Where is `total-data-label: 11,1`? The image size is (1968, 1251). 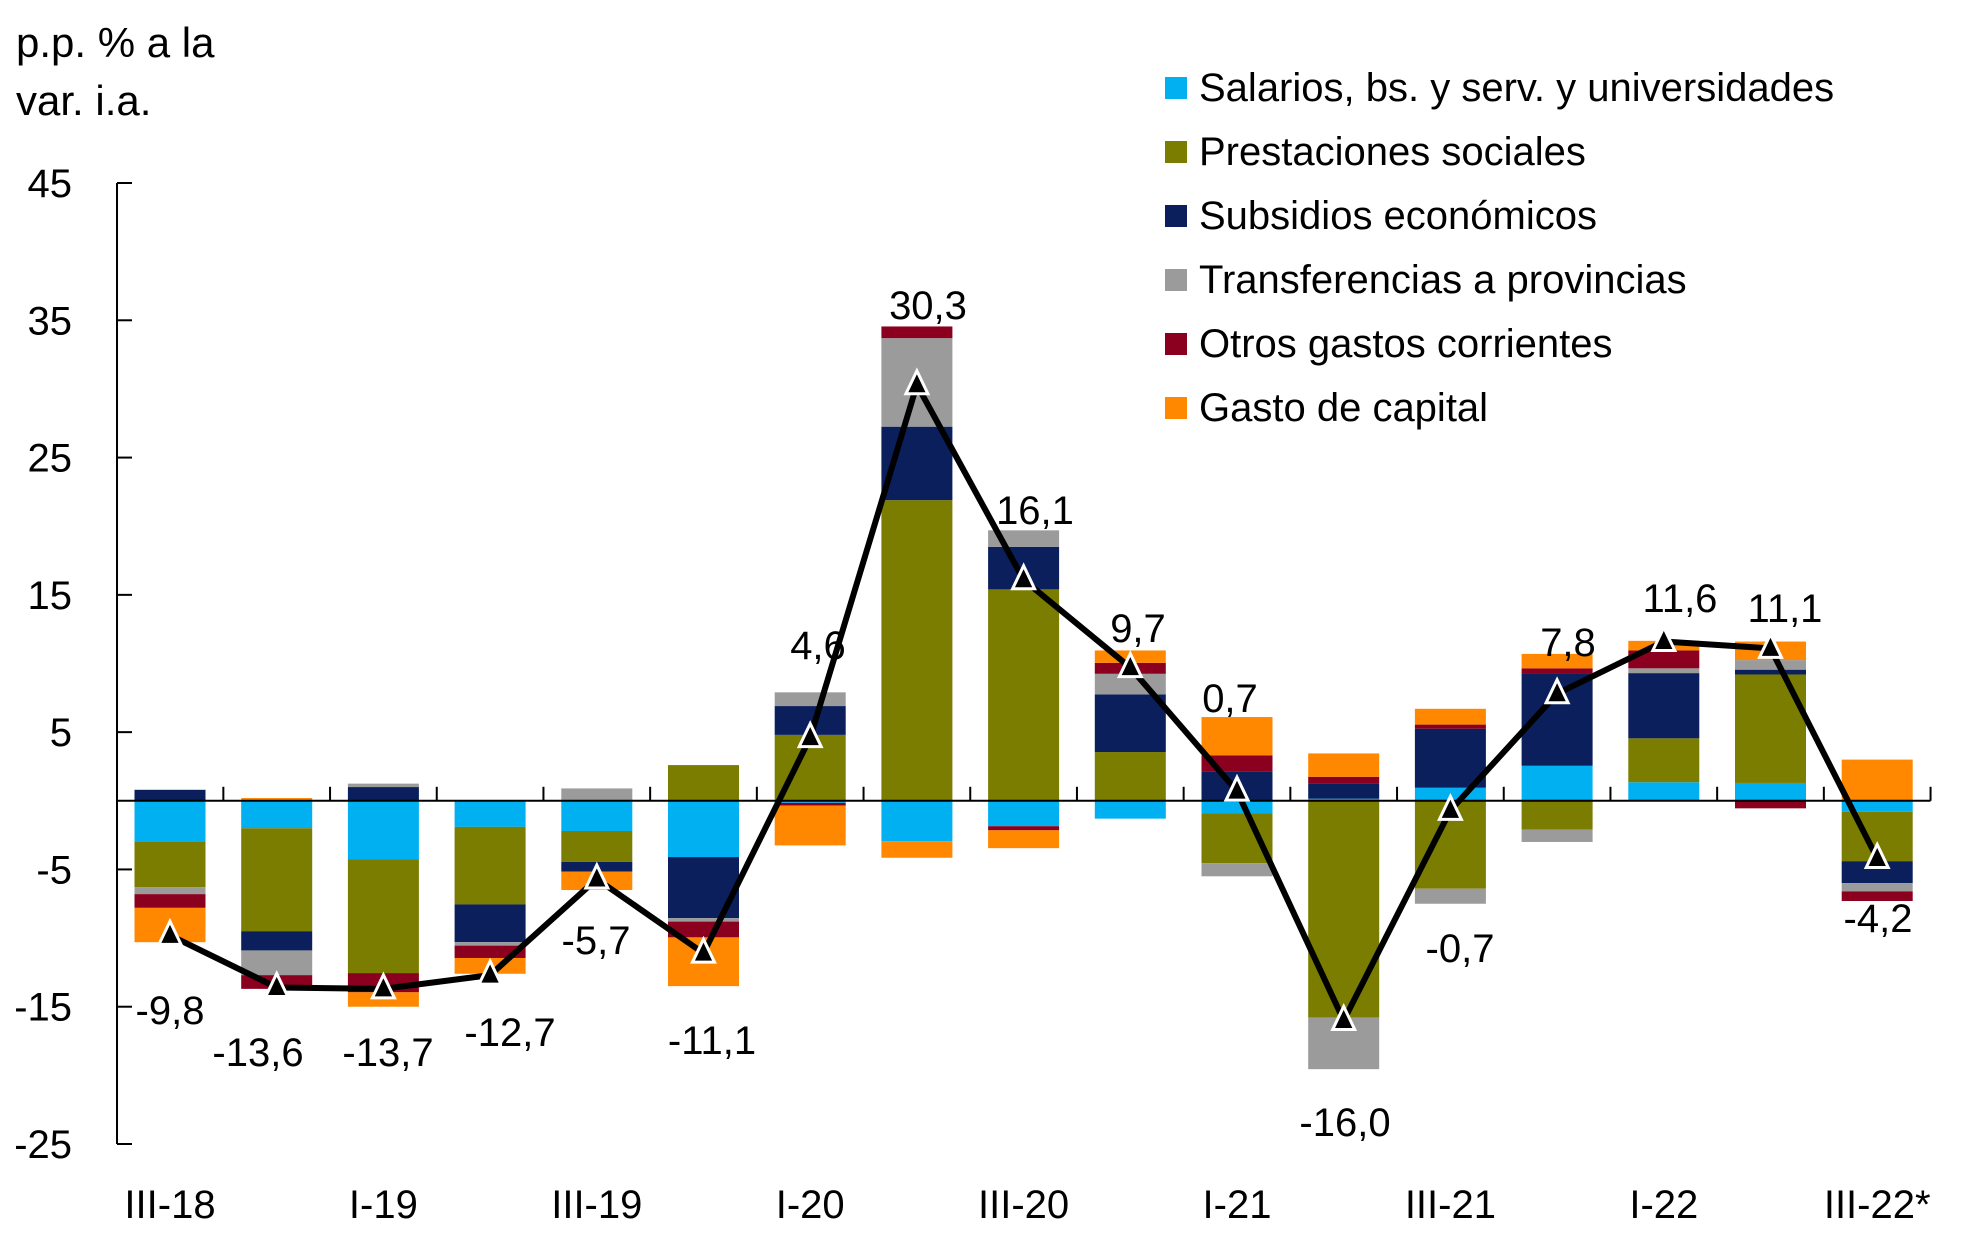
total-data-label: 11,1 is located at coordinates (1785, 609).